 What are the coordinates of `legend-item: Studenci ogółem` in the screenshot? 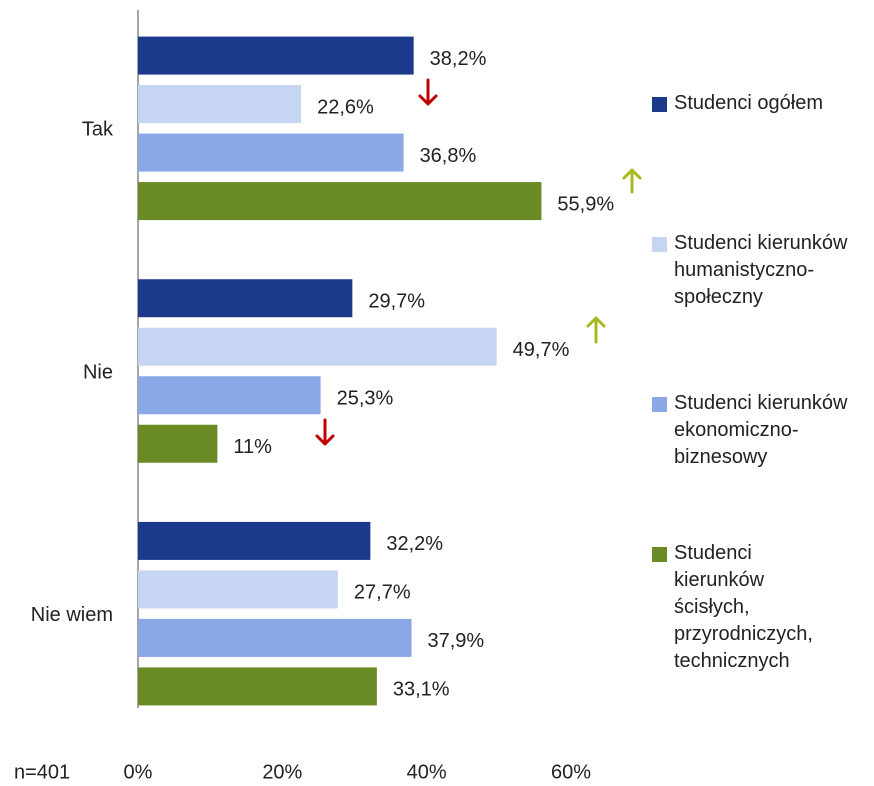 It's located at (763, 103).